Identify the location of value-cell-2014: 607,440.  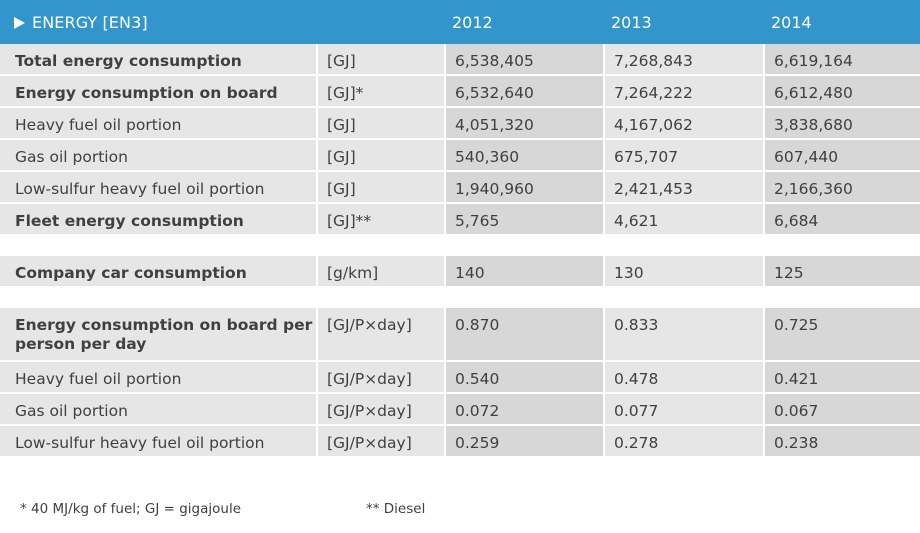
(841, 156).